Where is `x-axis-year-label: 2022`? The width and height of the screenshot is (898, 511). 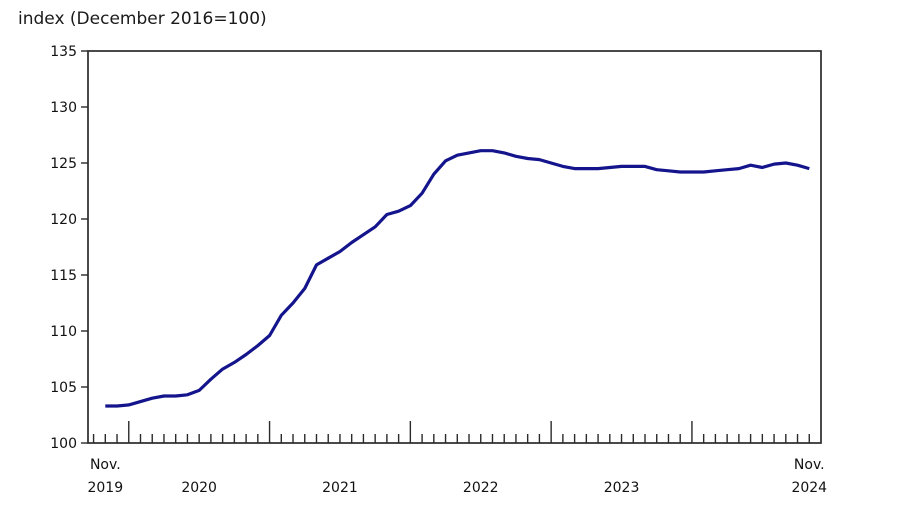
x-axis-year-label: 2022 is located at coordinates (481, 488).